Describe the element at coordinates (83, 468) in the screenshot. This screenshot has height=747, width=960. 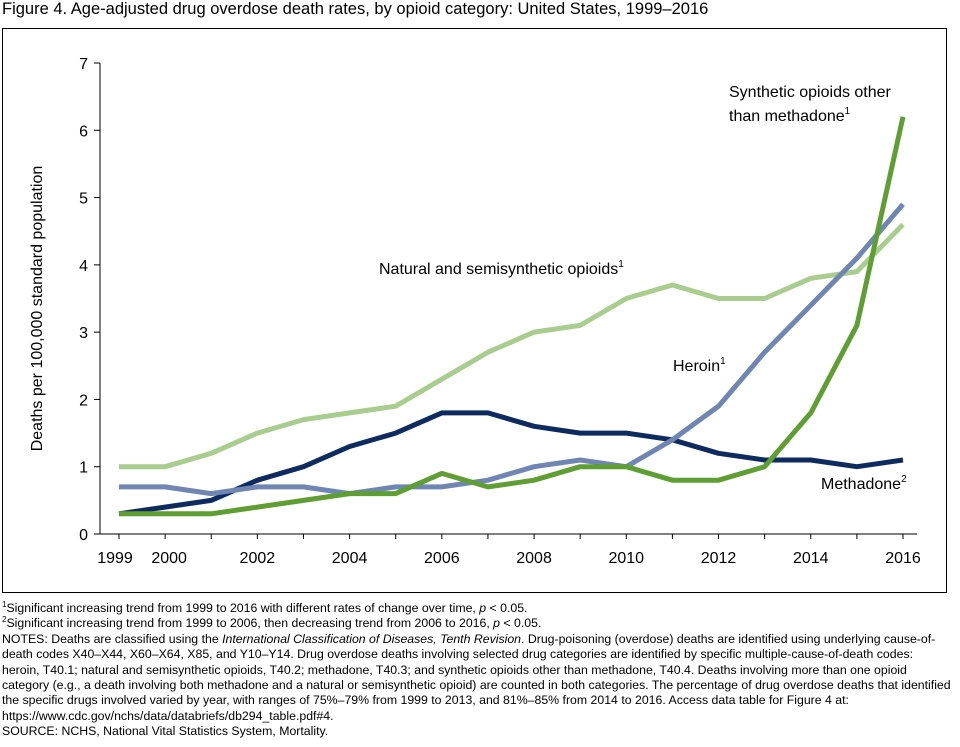
I see `y-tick-label: 1` at that location.